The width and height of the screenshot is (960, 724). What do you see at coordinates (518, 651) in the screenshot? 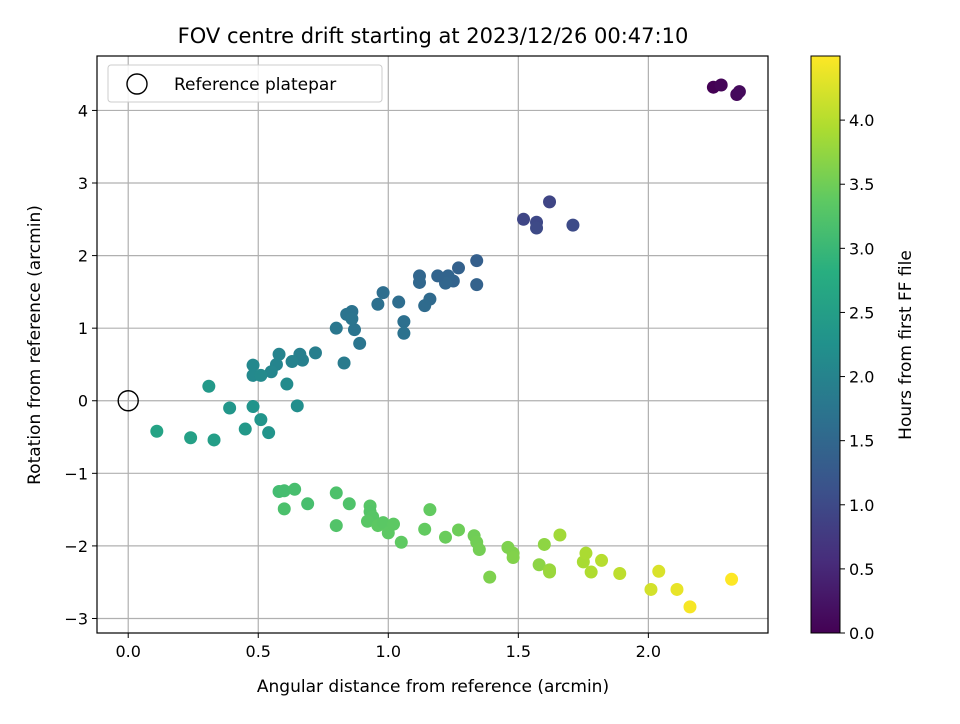
I see `x-tick-label: 1.5` at bounding box center [518, 651].